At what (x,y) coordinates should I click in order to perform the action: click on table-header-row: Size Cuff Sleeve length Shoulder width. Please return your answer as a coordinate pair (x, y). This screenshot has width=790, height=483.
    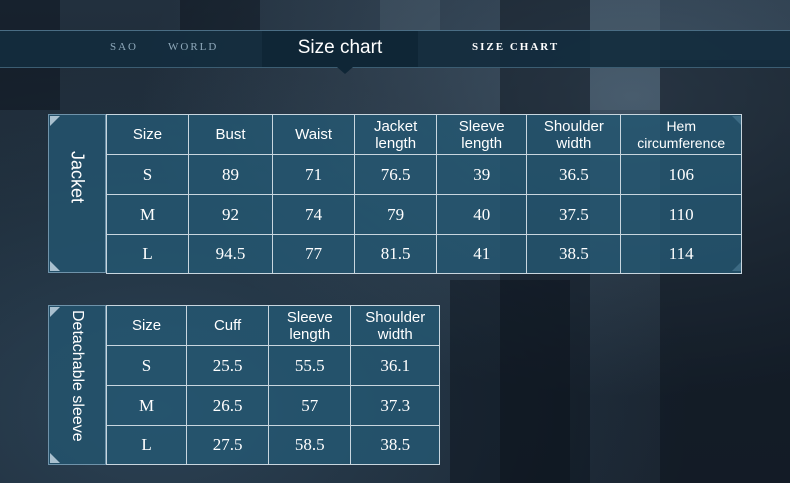
    Looking at the image, I should click on (272, 325).